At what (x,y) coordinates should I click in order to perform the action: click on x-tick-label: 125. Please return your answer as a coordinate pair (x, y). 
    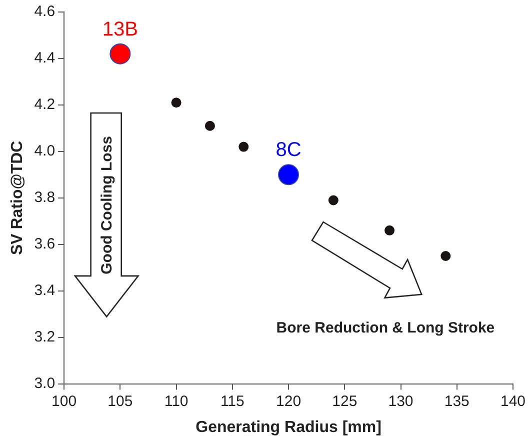
    Looking at the image, I should click on (345, 401).